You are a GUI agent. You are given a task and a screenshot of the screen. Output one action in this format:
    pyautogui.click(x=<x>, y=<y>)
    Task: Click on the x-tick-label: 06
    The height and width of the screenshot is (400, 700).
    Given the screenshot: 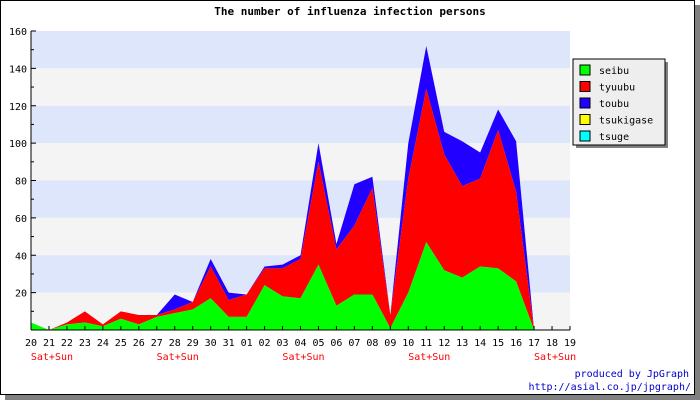 What is the action you would take?
    pyautogui.click(x=336, y=343)
    